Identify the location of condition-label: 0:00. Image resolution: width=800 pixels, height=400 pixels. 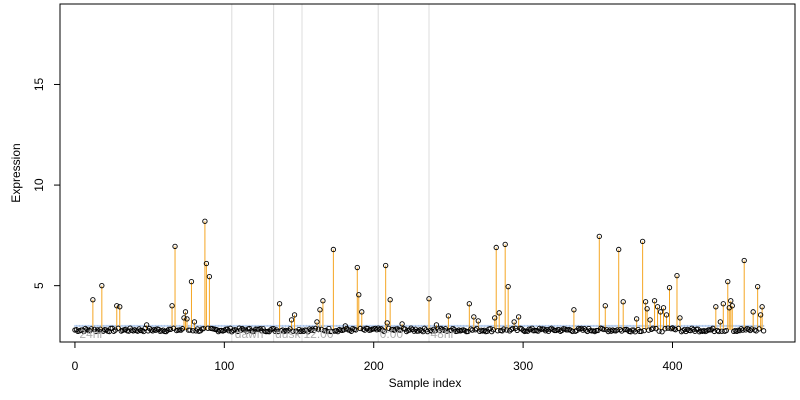
(392, 334).